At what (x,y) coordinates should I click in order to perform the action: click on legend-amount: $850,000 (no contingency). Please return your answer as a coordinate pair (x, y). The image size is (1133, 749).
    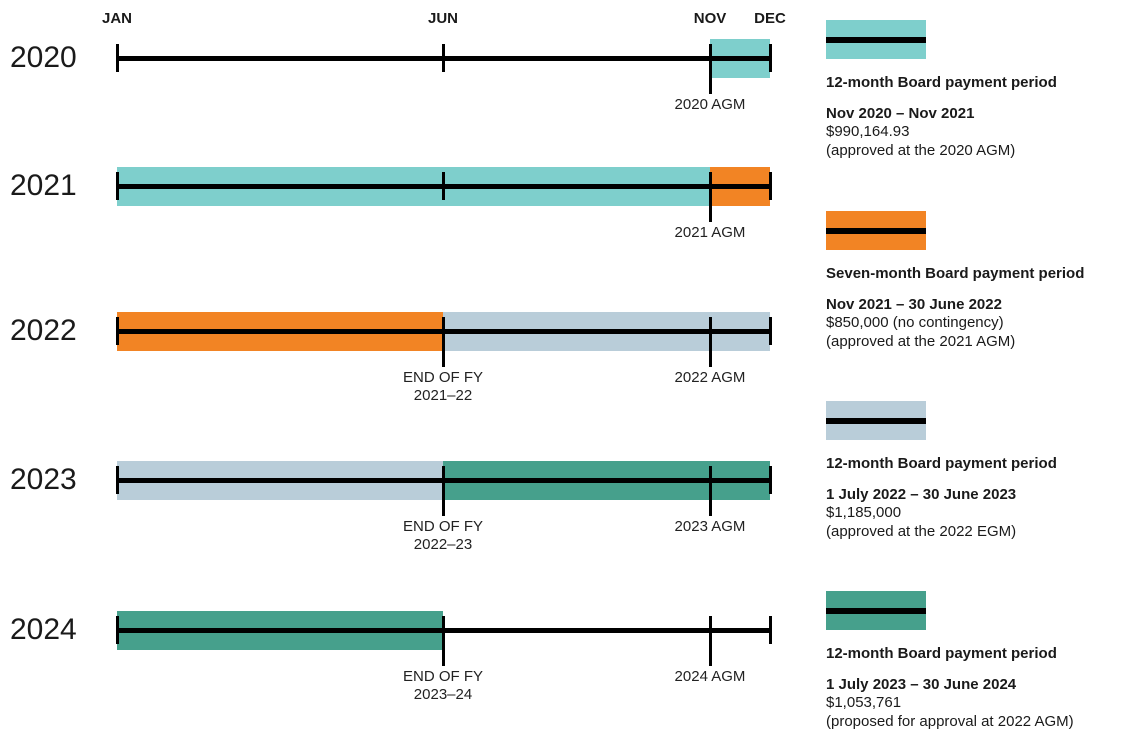
    Looking at the image, I should click on (915, 322).